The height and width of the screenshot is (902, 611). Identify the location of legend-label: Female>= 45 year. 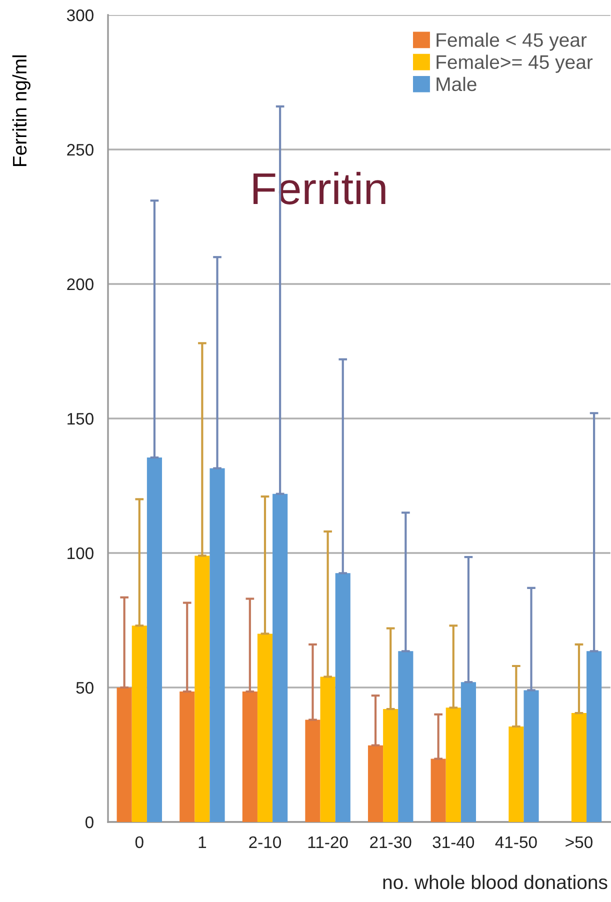
(514, 63).